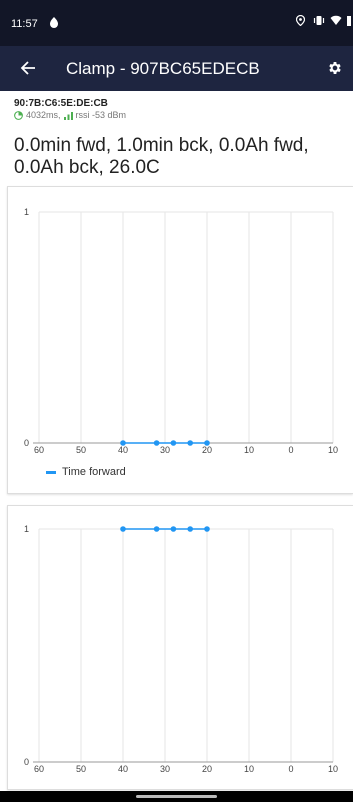 The image size is (353, 802). Describe the element at coordinates (94, 472) in the screenshot. I see `legend-label: Time forward` at that location.